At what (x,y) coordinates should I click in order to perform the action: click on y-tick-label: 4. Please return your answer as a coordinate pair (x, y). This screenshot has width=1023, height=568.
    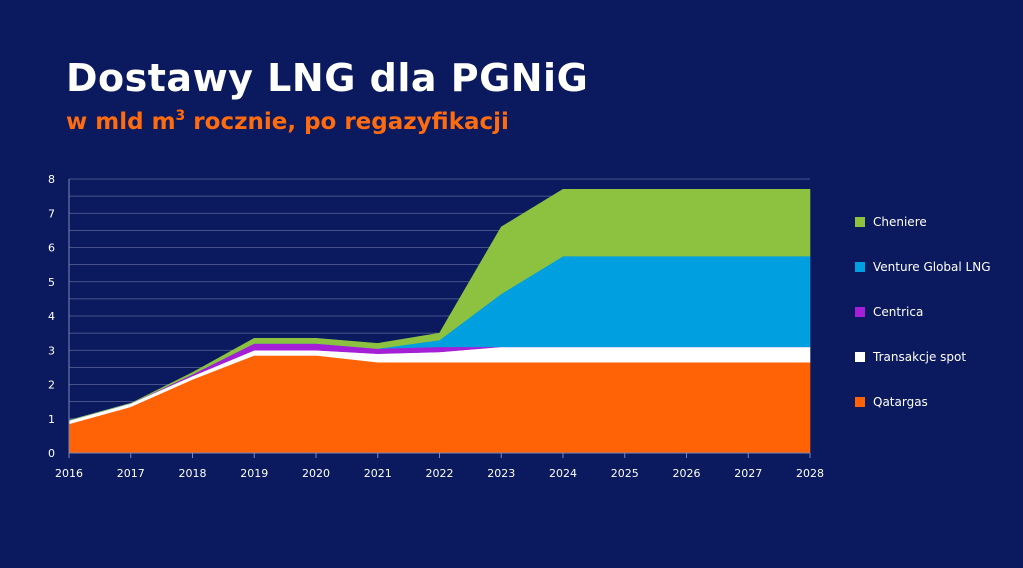
    Looking at the image, I should click on (51, 316).